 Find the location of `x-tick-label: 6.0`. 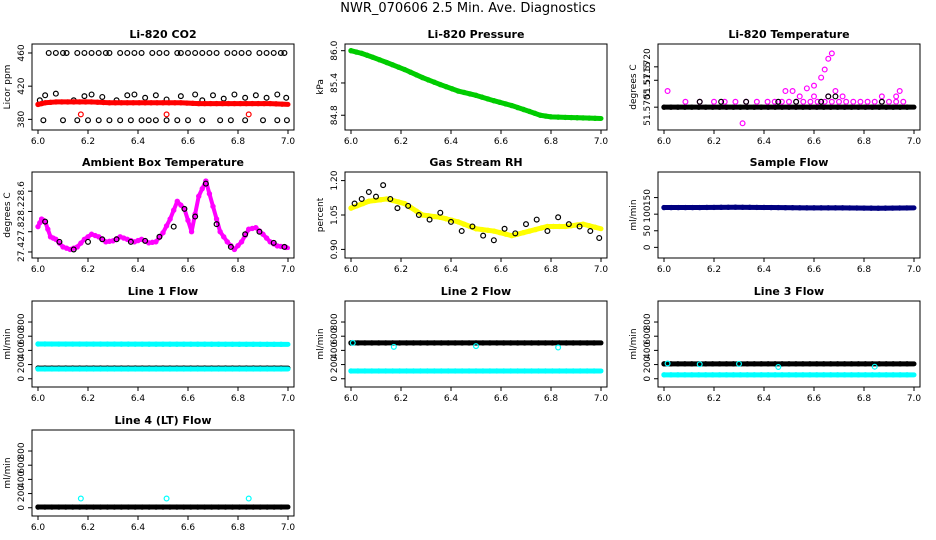

x-tick-label: 6.0 is located at coordinates (38, 528).